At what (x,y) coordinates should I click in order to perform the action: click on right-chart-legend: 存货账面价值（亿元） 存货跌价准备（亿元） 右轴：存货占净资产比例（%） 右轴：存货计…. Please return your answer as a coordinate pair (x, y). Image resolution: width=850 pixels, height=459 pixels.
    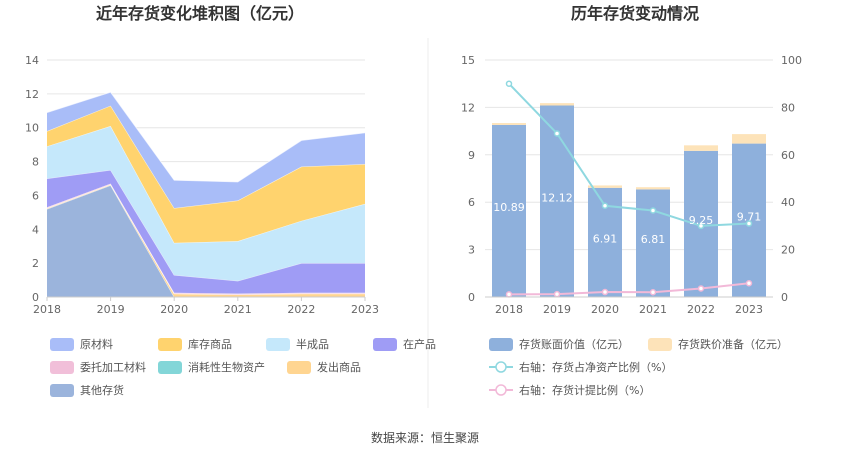
    Looking at the image, I should click on (638, 367).